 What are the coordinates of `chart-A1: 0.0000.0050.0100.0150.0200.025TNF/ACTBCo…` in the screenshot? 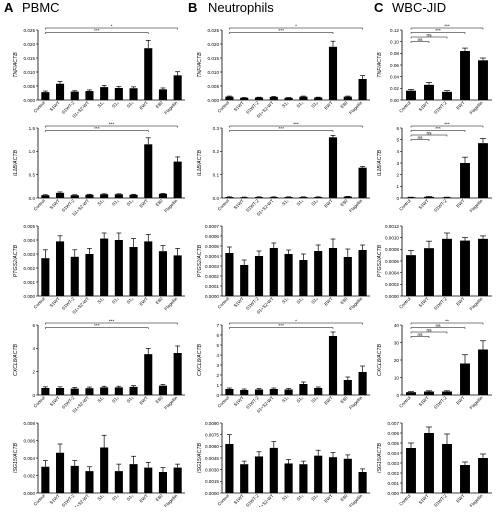 It's located at (99, 71).